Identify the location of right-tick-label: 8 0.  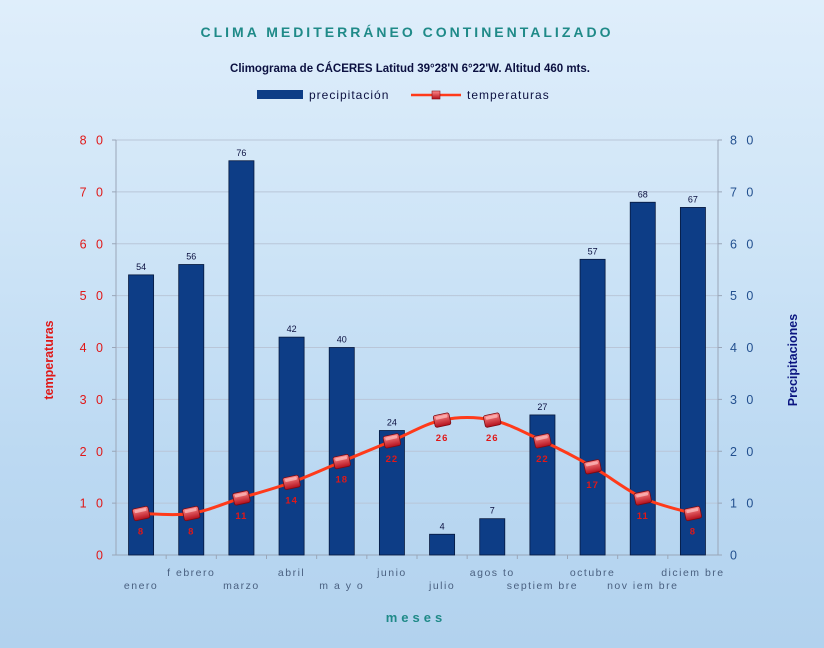
(743, 141).